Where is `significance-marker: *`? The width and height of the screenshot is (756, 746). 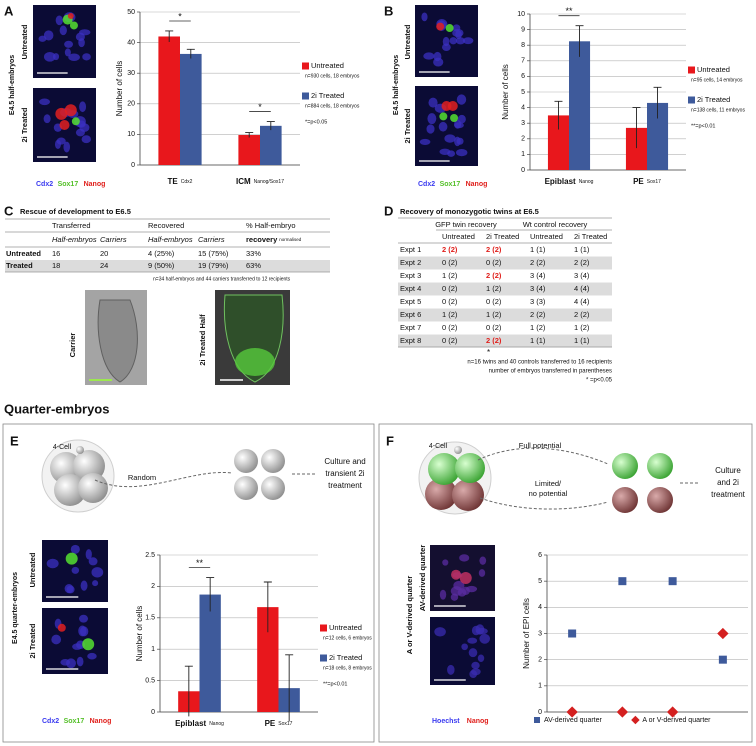 significance-marker: * is located at coordinates (260, 107).